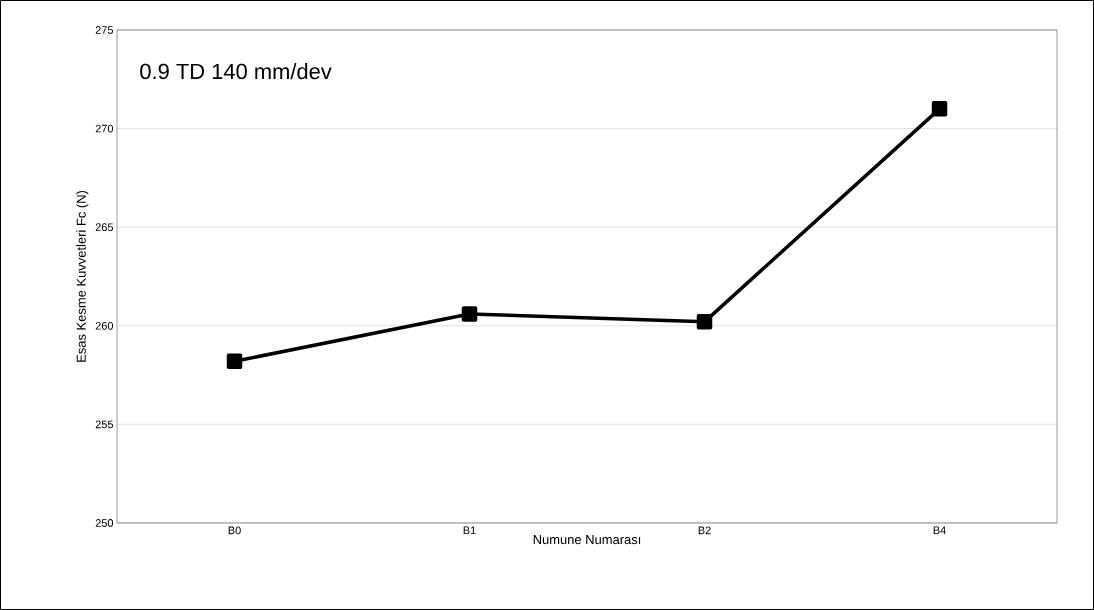  I want to click on y-tick-label: 250, so click(104, 523).